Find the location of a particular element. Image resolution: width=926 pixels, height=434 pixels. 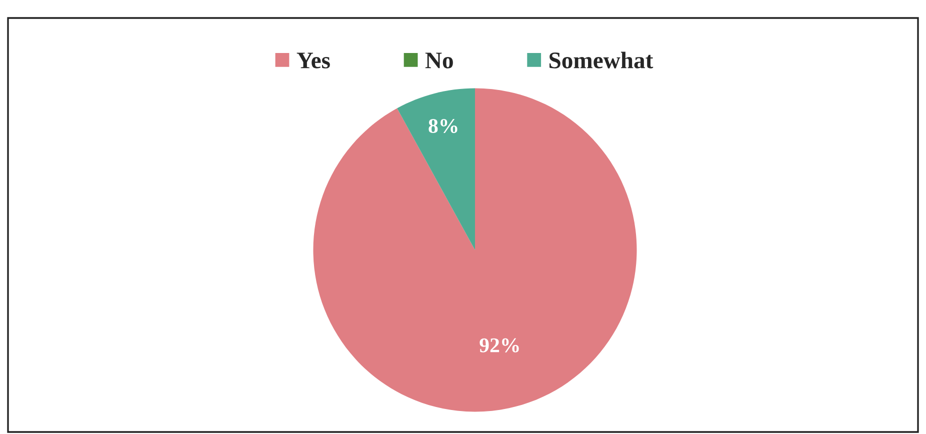

legend-label: Somewhat is located at coordinates (602, 60).